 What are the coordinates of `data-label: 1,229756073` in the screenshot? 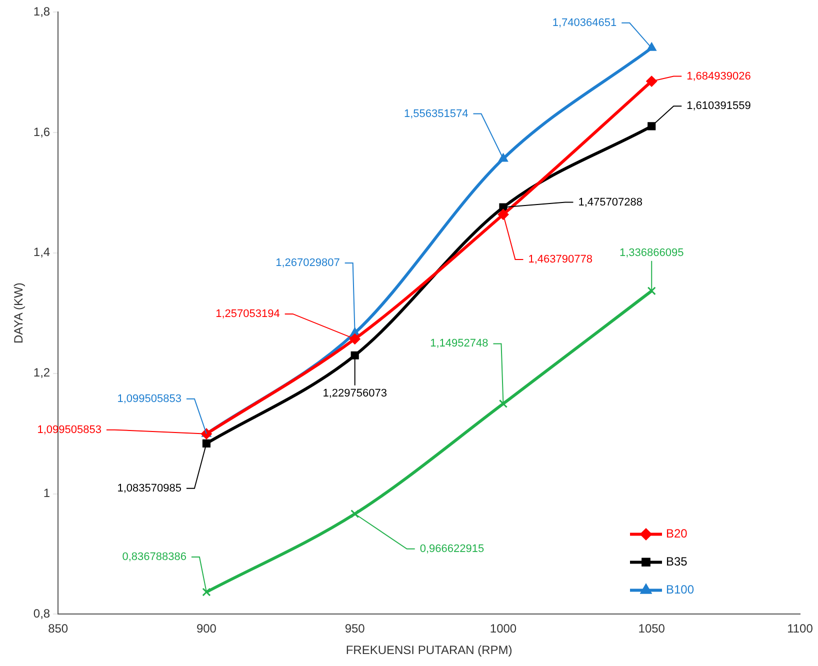 It's located at (354, 393).